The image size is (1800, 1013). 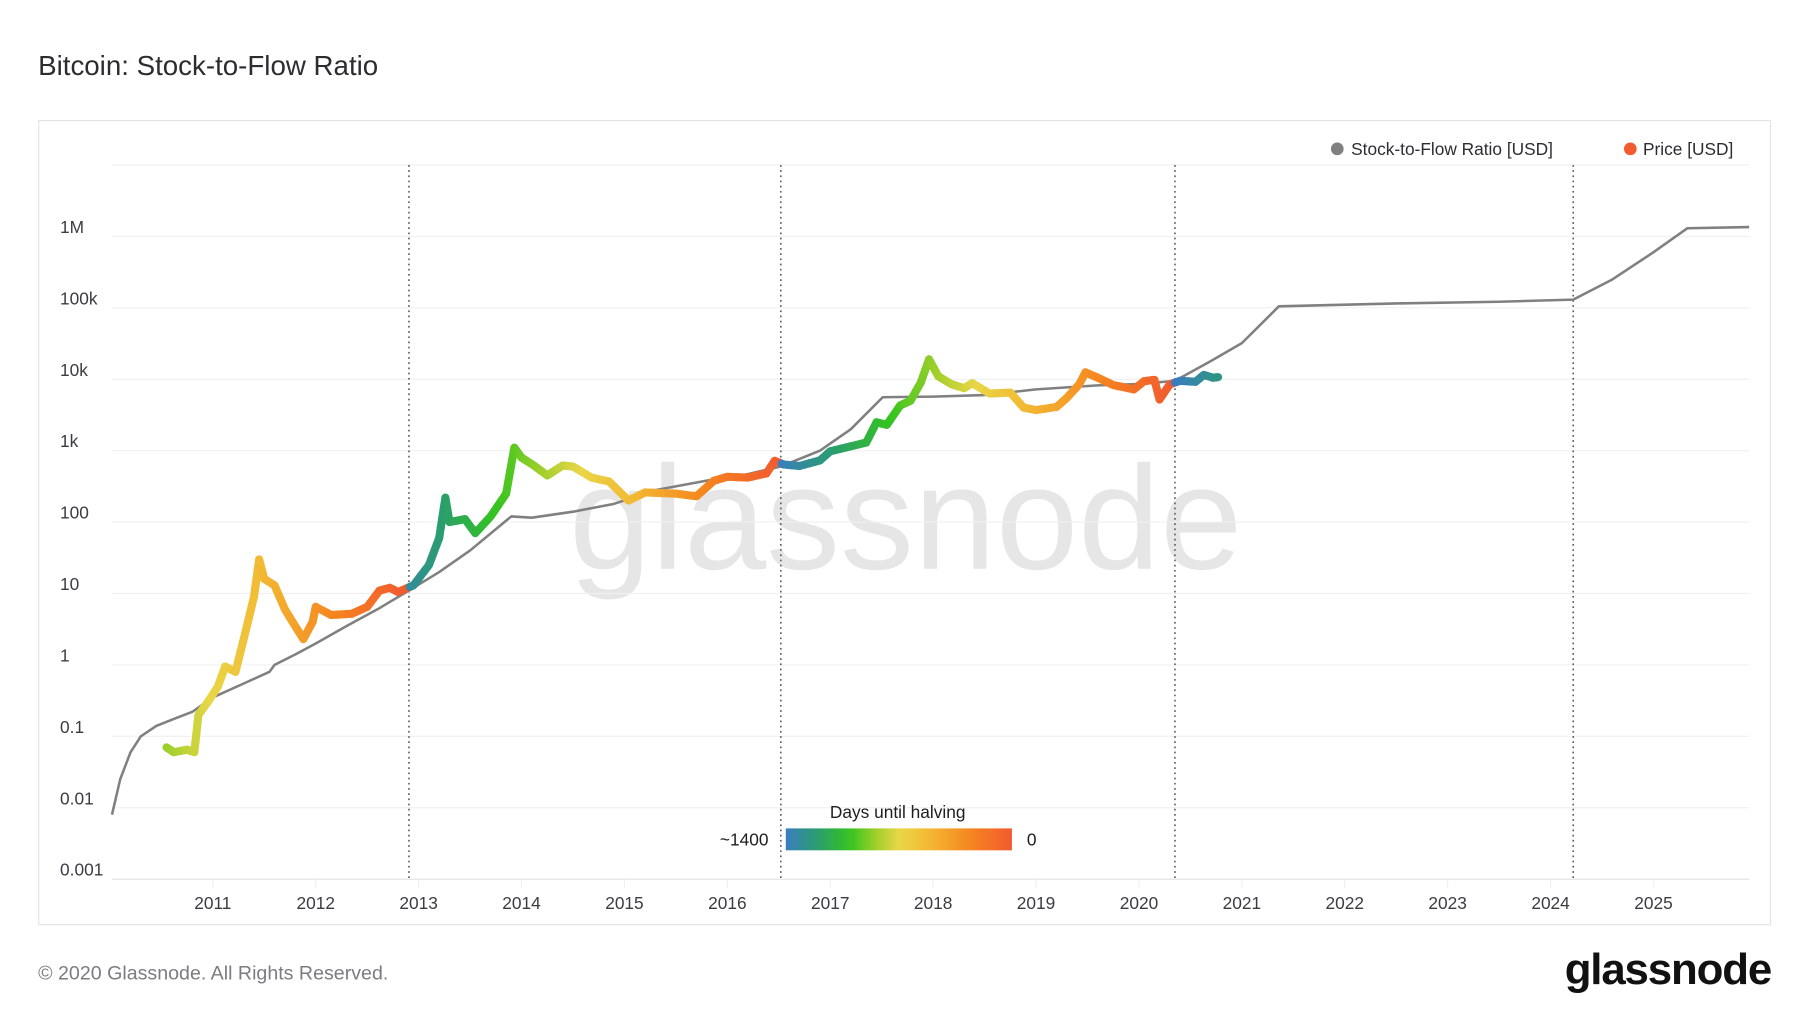 I want to click on colorbar-max-label: 0, so click(x=1032, y=840).